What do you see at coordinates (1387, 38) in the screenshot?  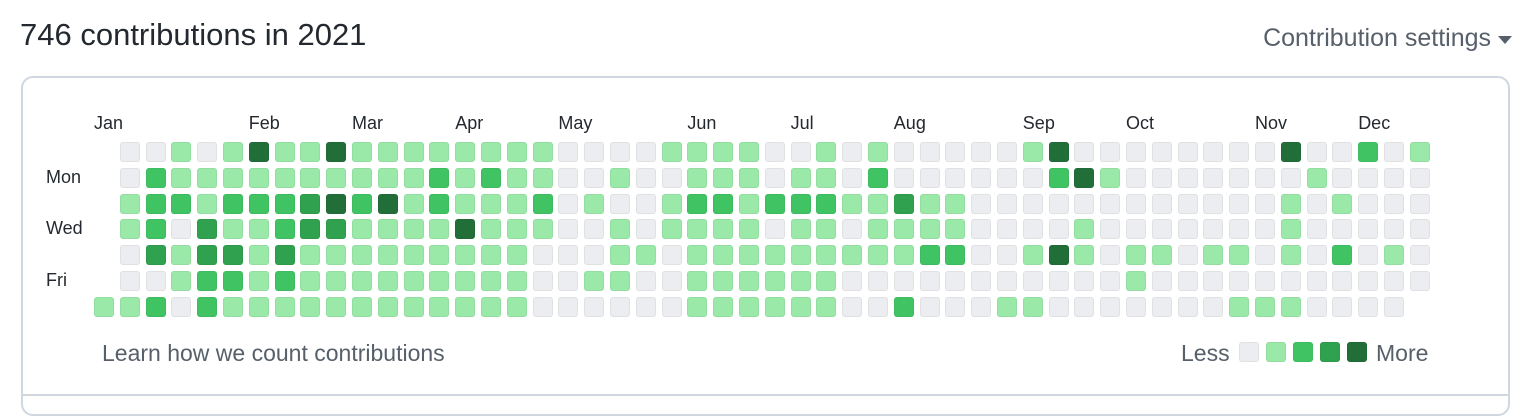 I see `contribution-settings-dropdown: Contribution settings` at bounding box center [1387, 38].